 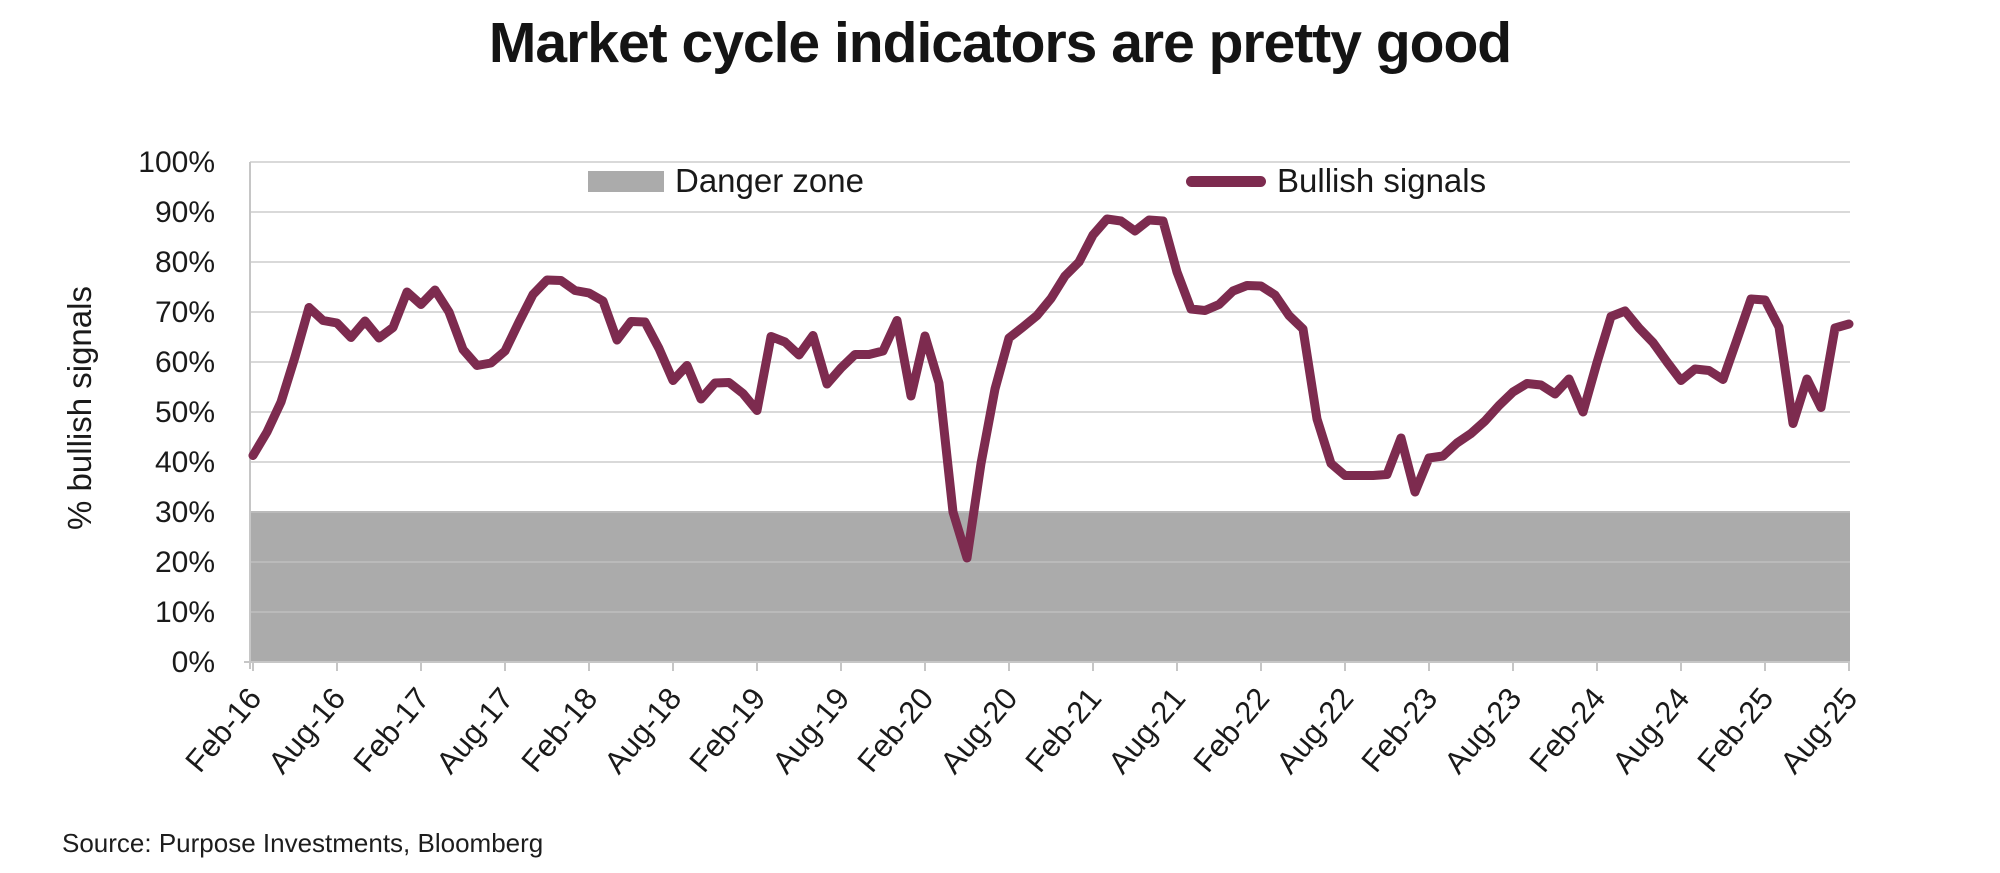 I want to click on y-tick-label: 20%, so click(x=185, y=562).